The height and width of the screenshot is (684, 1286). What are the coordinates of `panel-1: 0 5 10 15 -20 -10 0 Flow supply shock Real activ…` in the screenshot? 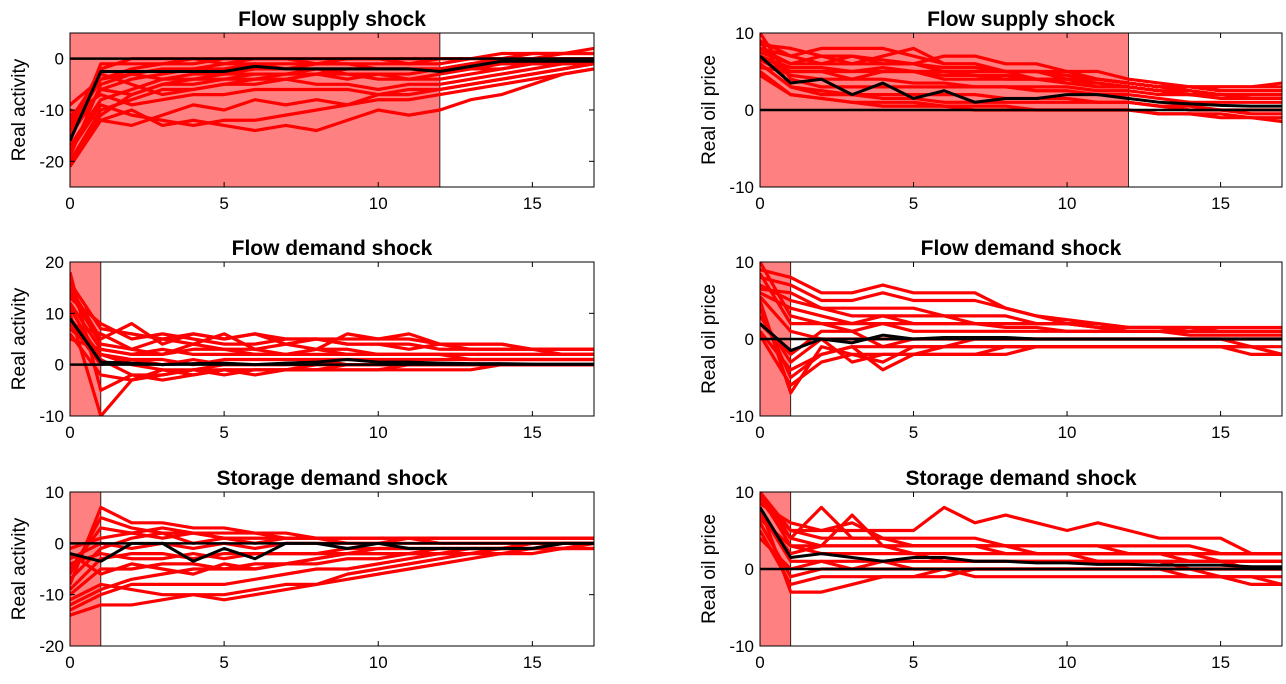 It's located at (301, 110).